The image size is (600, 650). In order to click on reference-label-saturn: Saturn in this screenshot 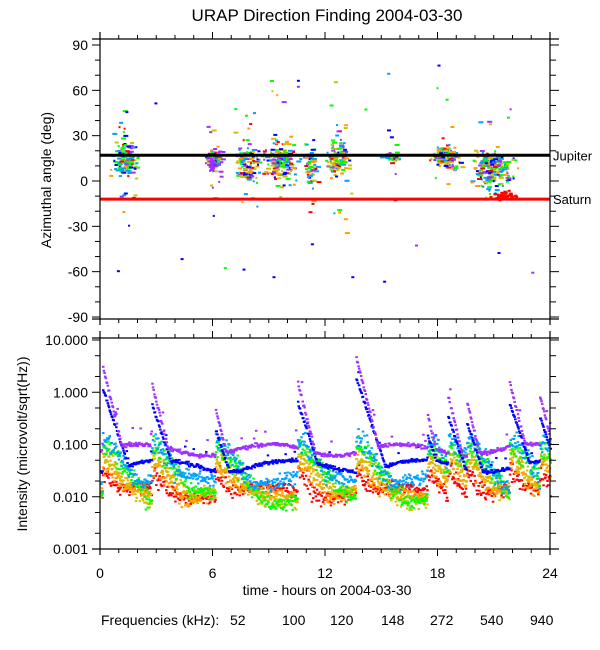, I will do `click(572, 199)`.